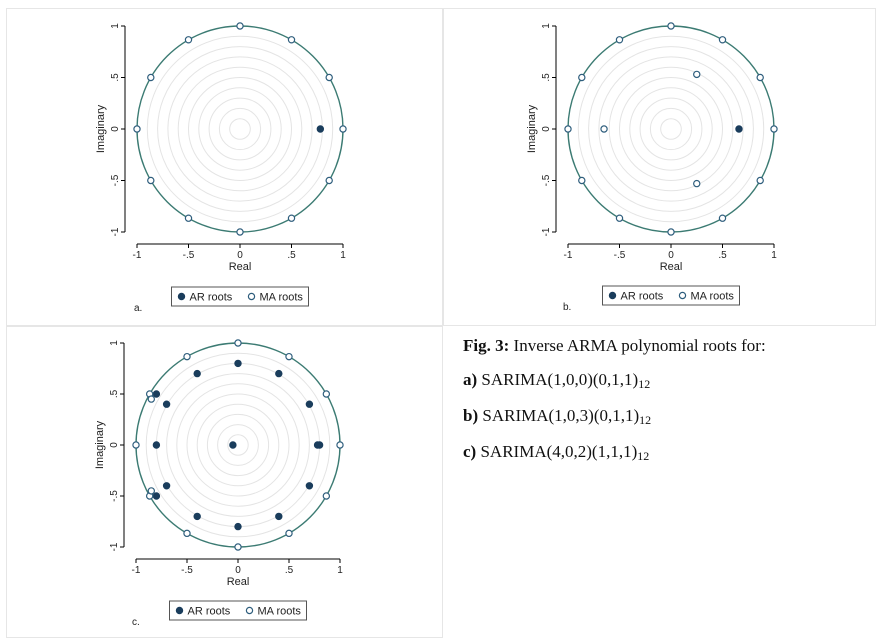 This screenshot has height=641, width=883. What do you see at coordinates (136, 622) in the screenshot?
I see `panel-label: c.` at bounding box center [136, 622].